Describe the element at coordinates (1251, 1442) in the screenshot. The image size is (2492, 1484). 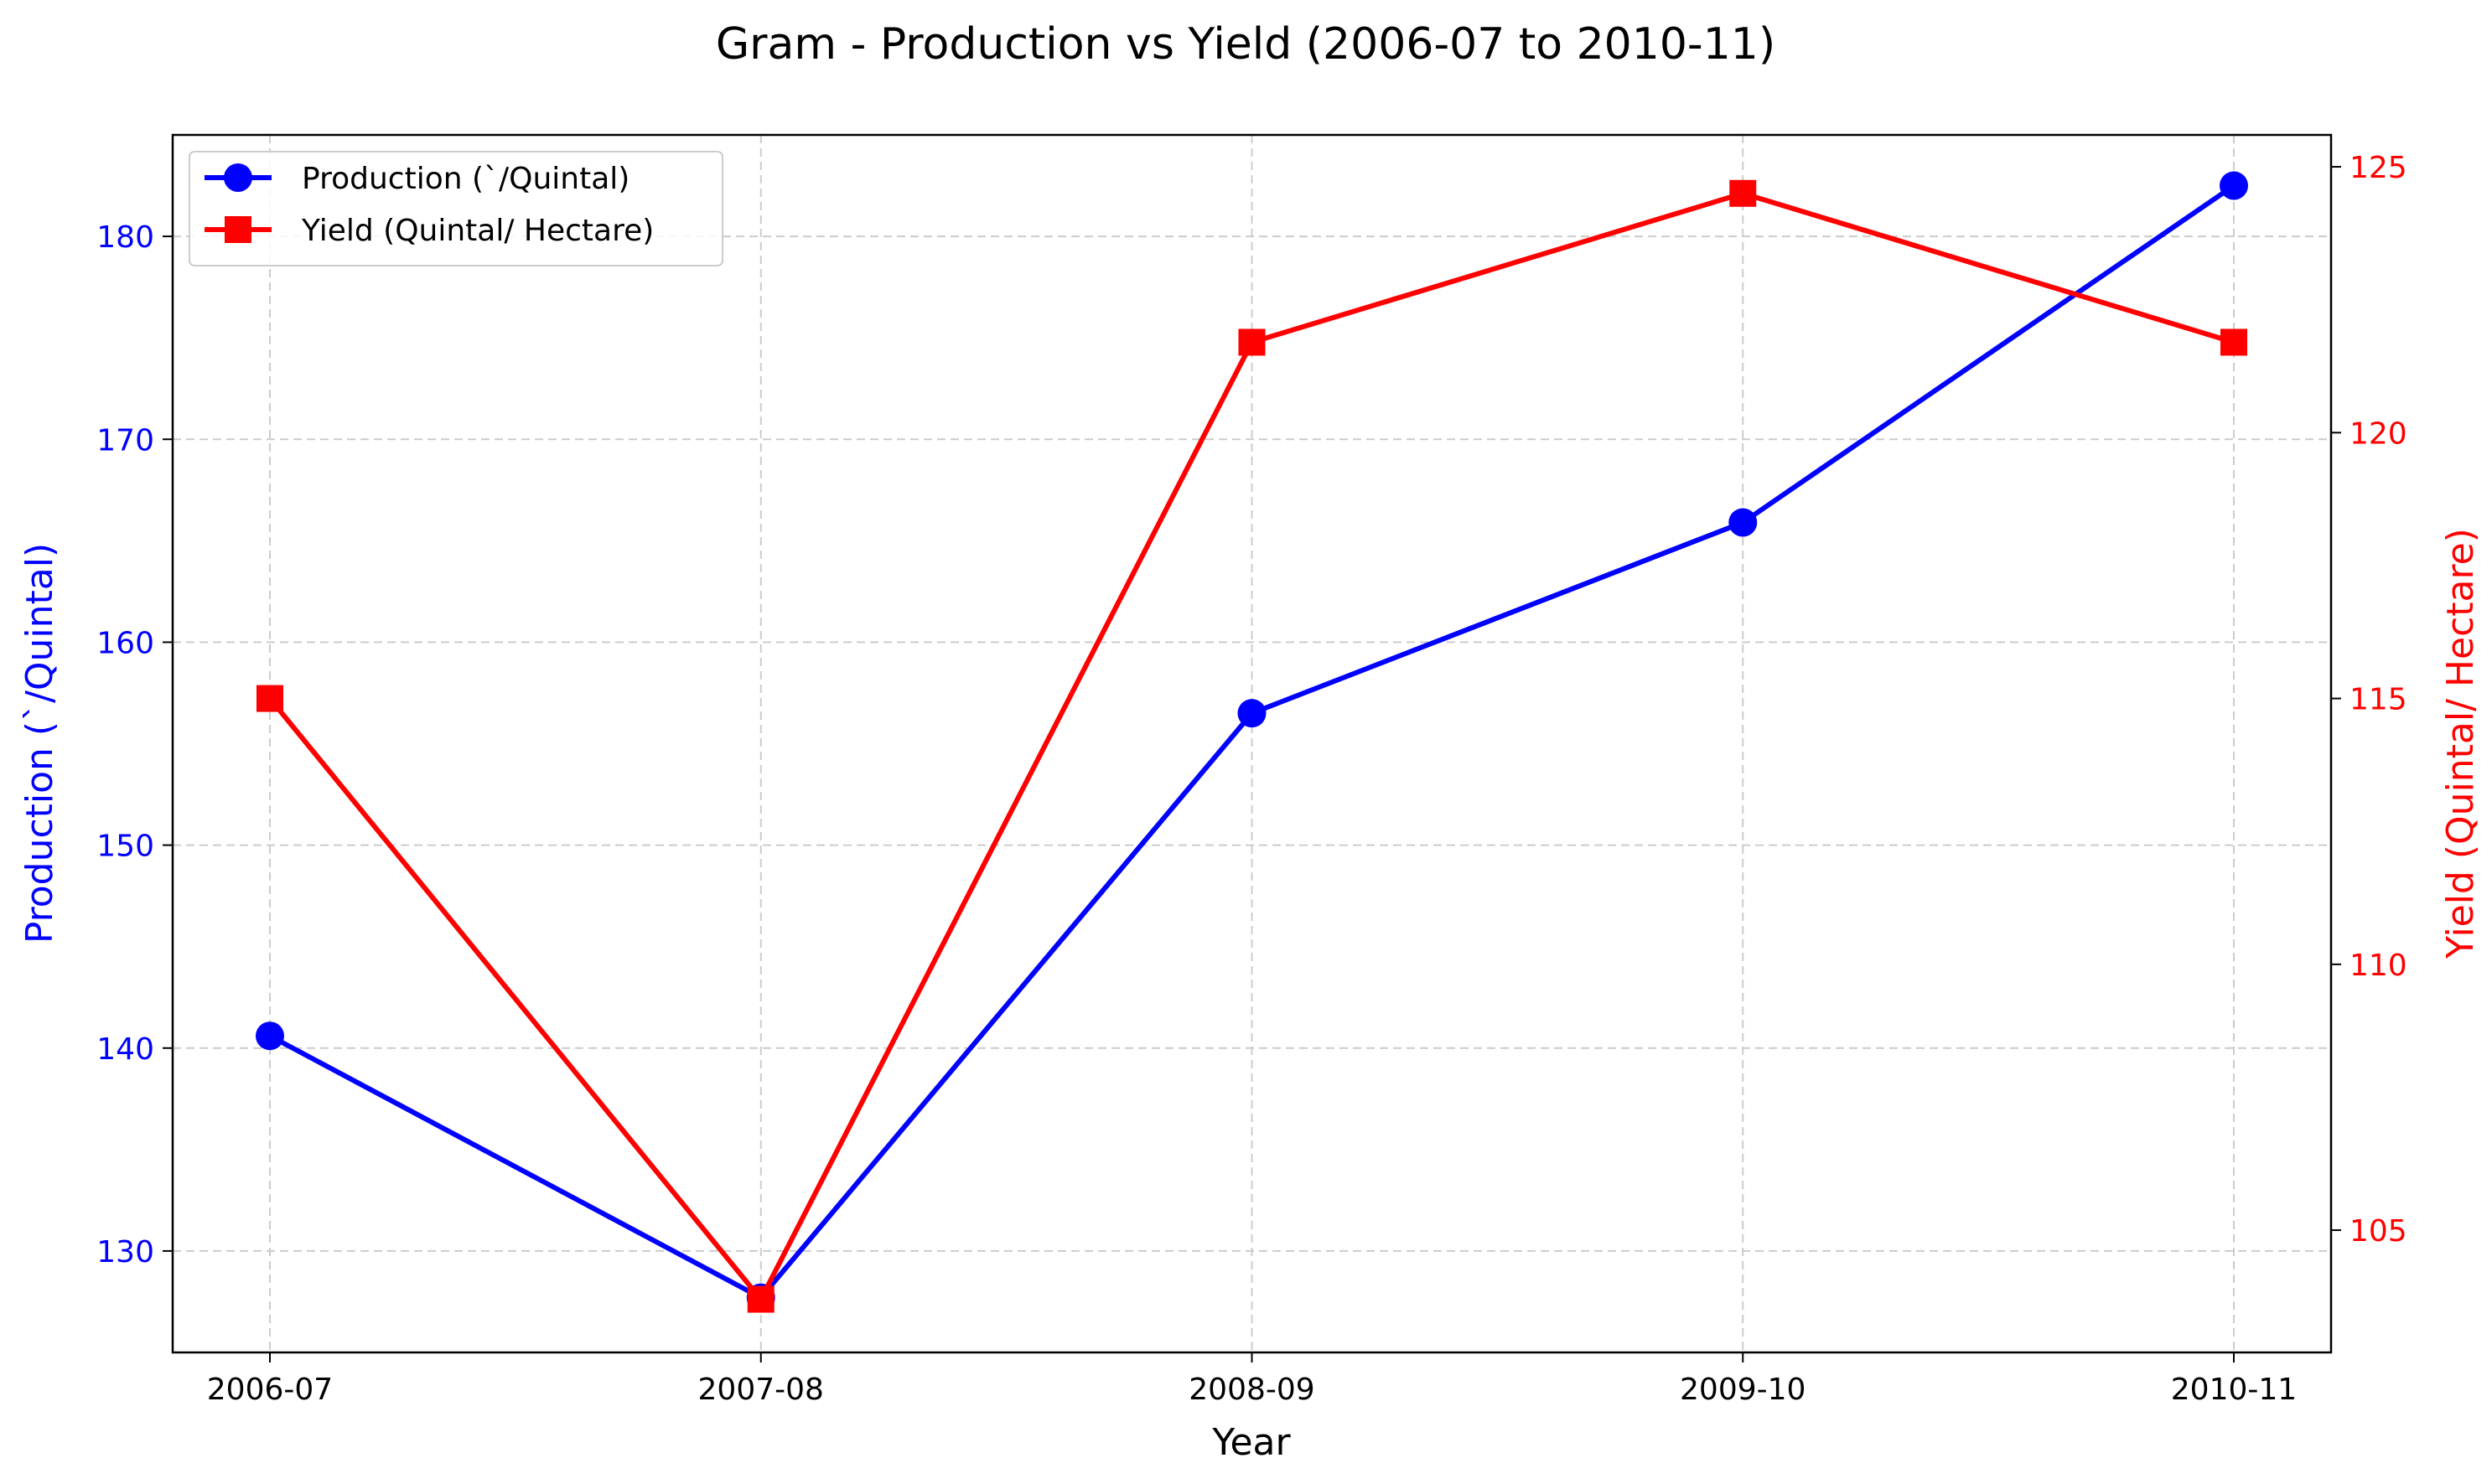
I see `x-axis-title: Year` at that location.